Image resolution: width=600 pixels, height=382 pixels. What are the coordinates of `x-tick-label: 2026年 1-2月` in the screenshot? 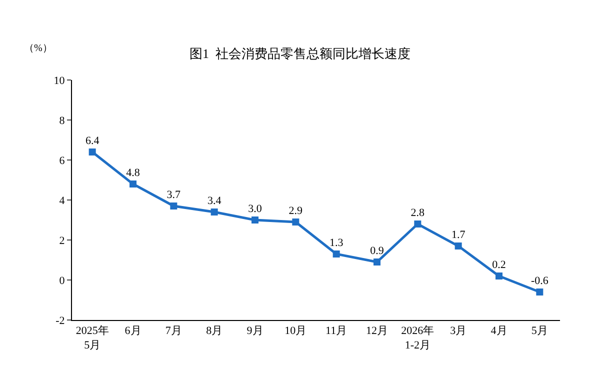 It's located at (417, 338).